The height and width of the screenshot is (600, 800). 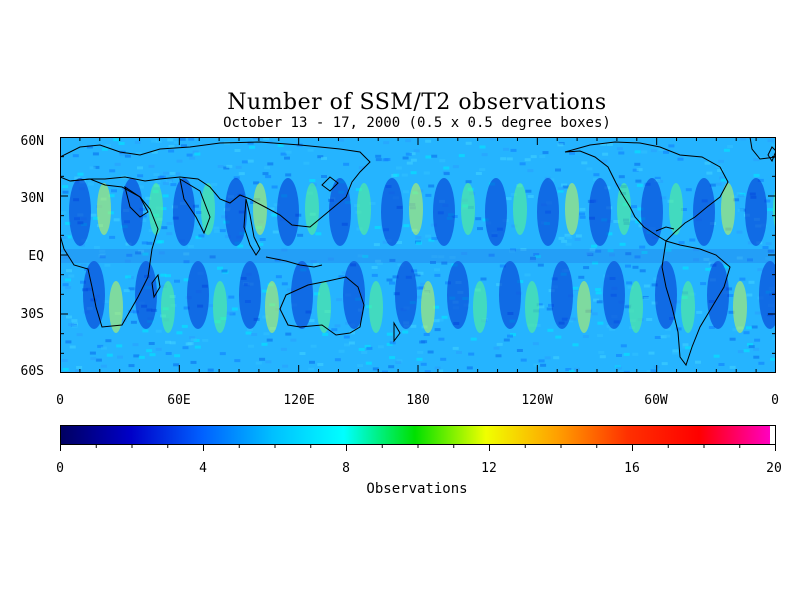 What do you see at coordinates (774, 468) in the screenshot?
I see `colorbar-tick-20: 20` at bounding box center [774, 468].